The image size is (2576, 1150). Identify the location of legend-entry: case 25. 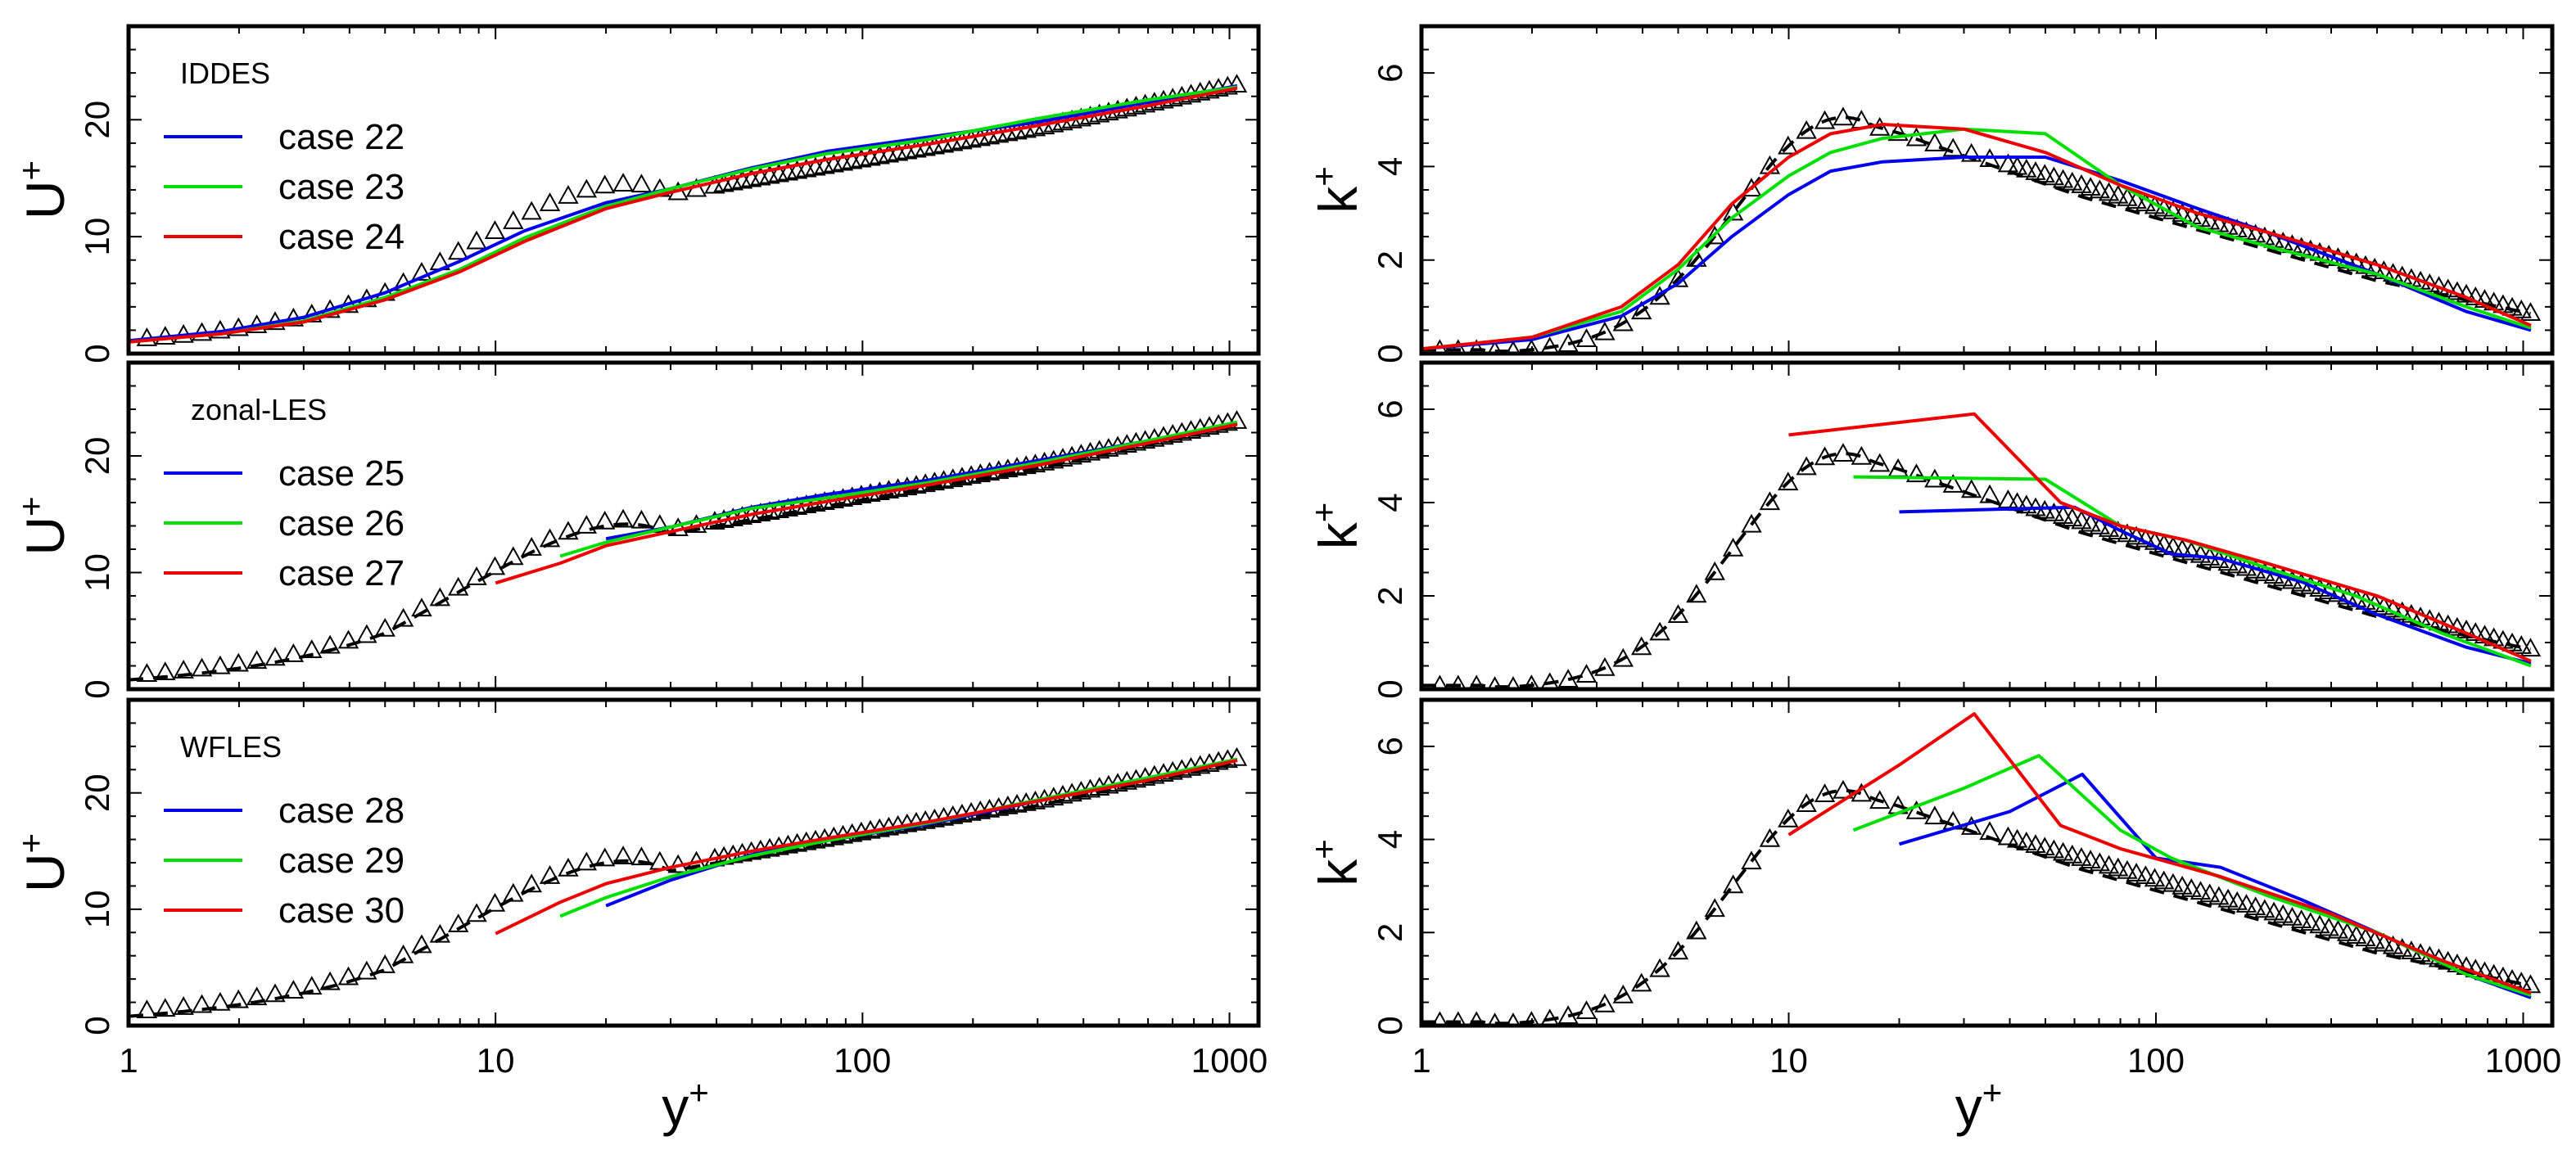
(341, 473).